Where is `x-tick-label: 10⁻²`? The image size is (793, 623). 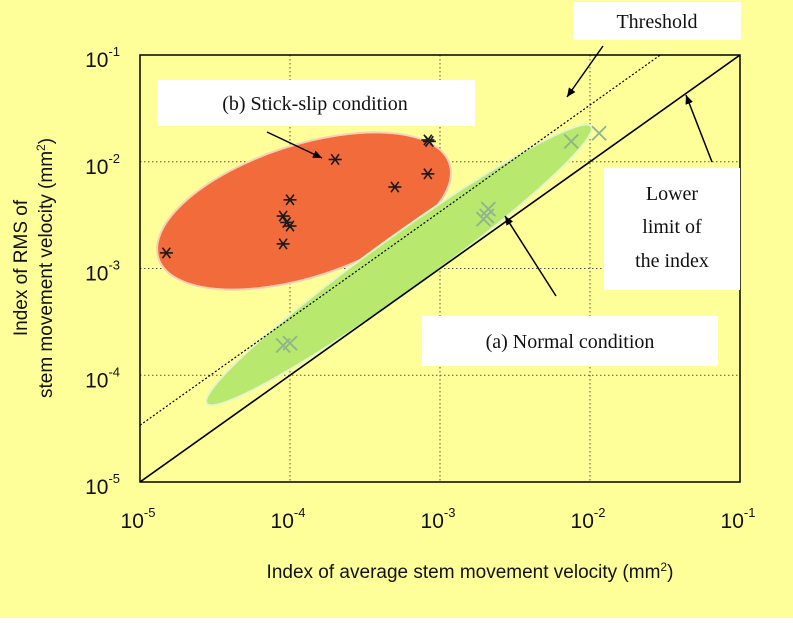
x-tick-label: 10⁻² is located at coordinates (588, 519).